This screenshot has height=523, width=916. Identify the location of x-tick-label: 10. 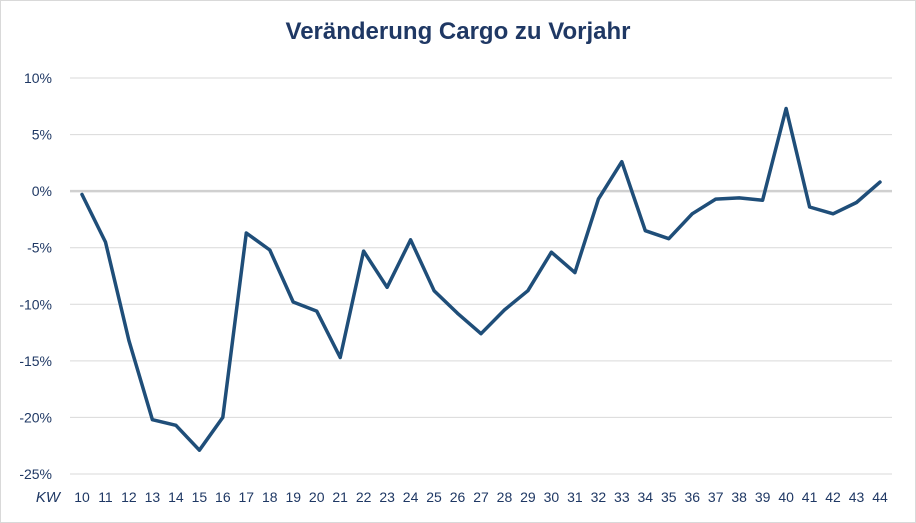
(82, 497).